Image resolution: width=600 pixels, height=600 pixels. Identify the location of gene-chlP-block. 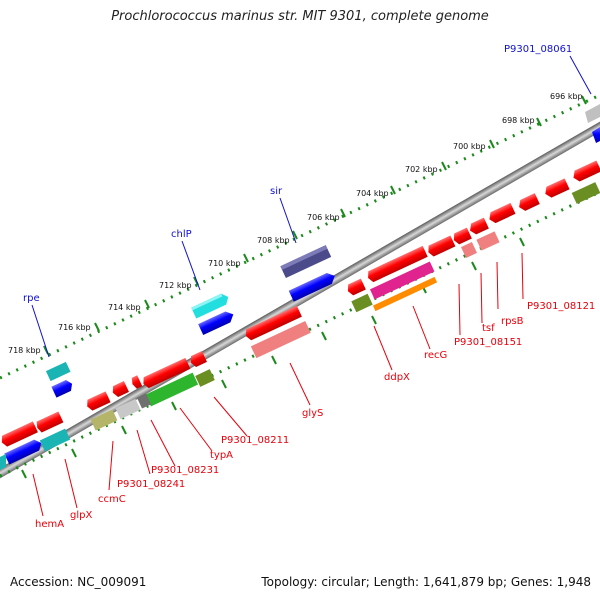
(211, 305).